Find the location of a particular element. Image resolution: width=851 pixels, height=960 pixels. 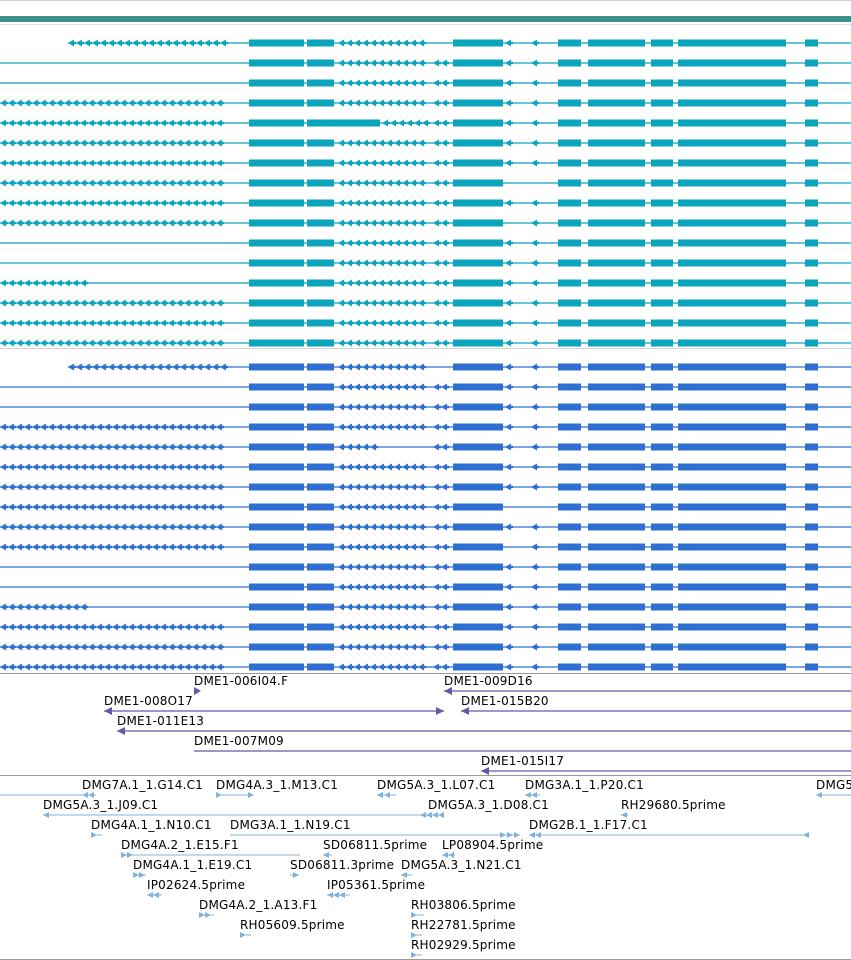

feature-label: DMG5 is located at coordinates (833, 785).